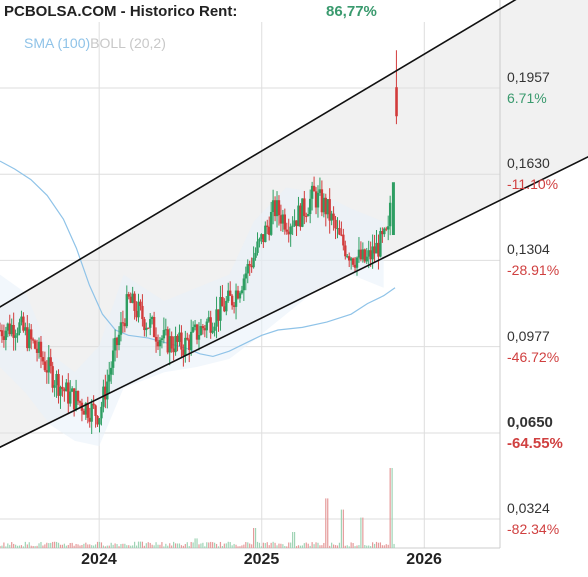 The width and height of the screenshot is (588, 577). I want to click on pct-tick-label: 6.71%, so click(527, 98).